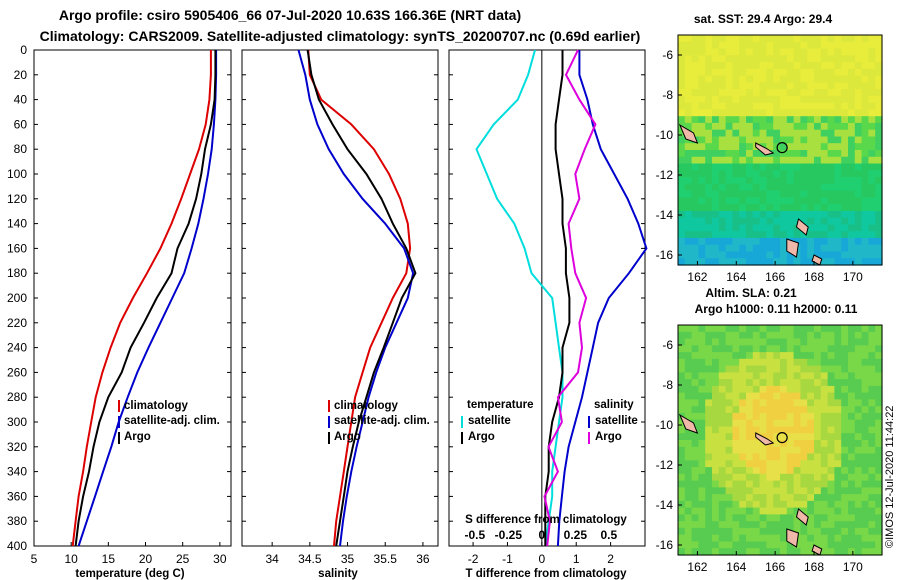 The width and height of the screenshot is (900, 580). Describe the element at coordinates (765, 149) in the screenshot. I see `island-shape` at that location.